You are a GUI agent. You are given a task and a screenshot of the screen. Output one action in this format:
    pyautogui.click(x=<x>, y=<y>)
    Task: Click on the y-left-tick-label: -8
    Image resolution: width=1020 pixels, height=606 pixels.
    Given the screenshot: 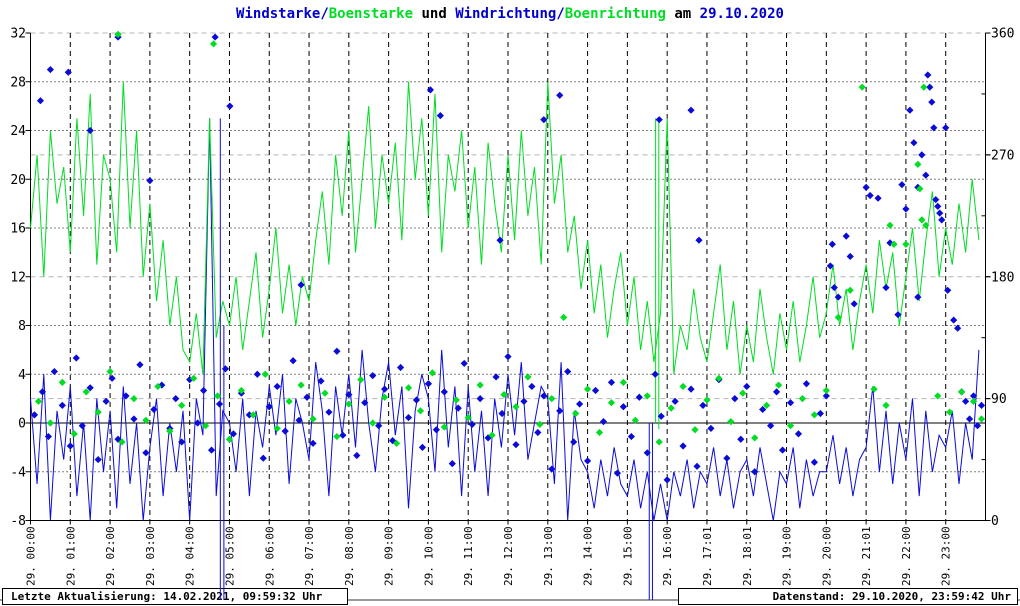 What is the action you would take?
    pyautogui.click(x=18, y=521)
    